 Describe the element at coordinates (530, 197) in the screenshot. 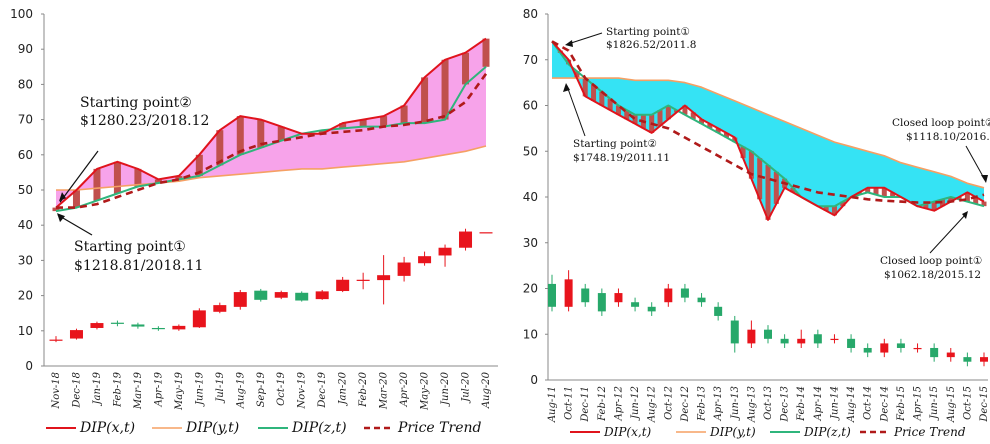

I see `y-tick-label: 40` at that location.